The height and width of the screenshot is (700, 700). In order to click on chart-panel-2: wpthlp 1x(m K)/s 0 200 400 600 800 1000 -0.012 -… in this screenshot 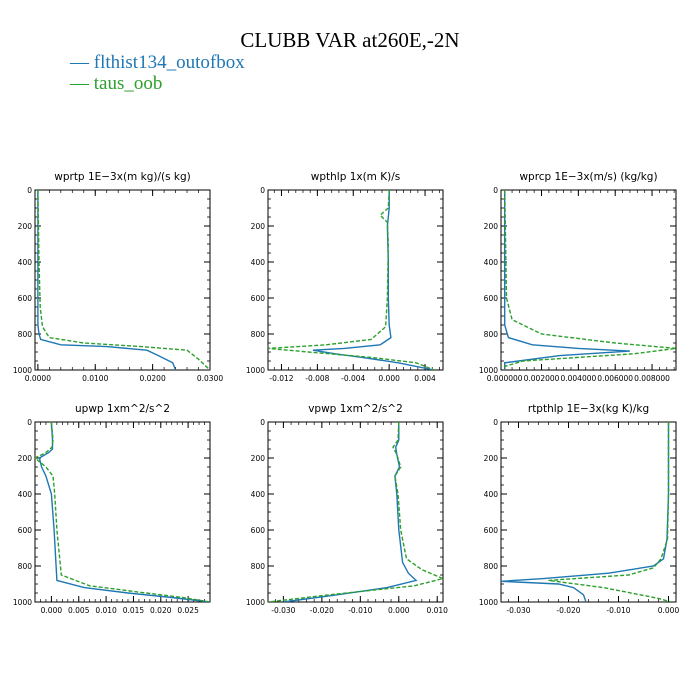, I will do `click(345, 277)`.